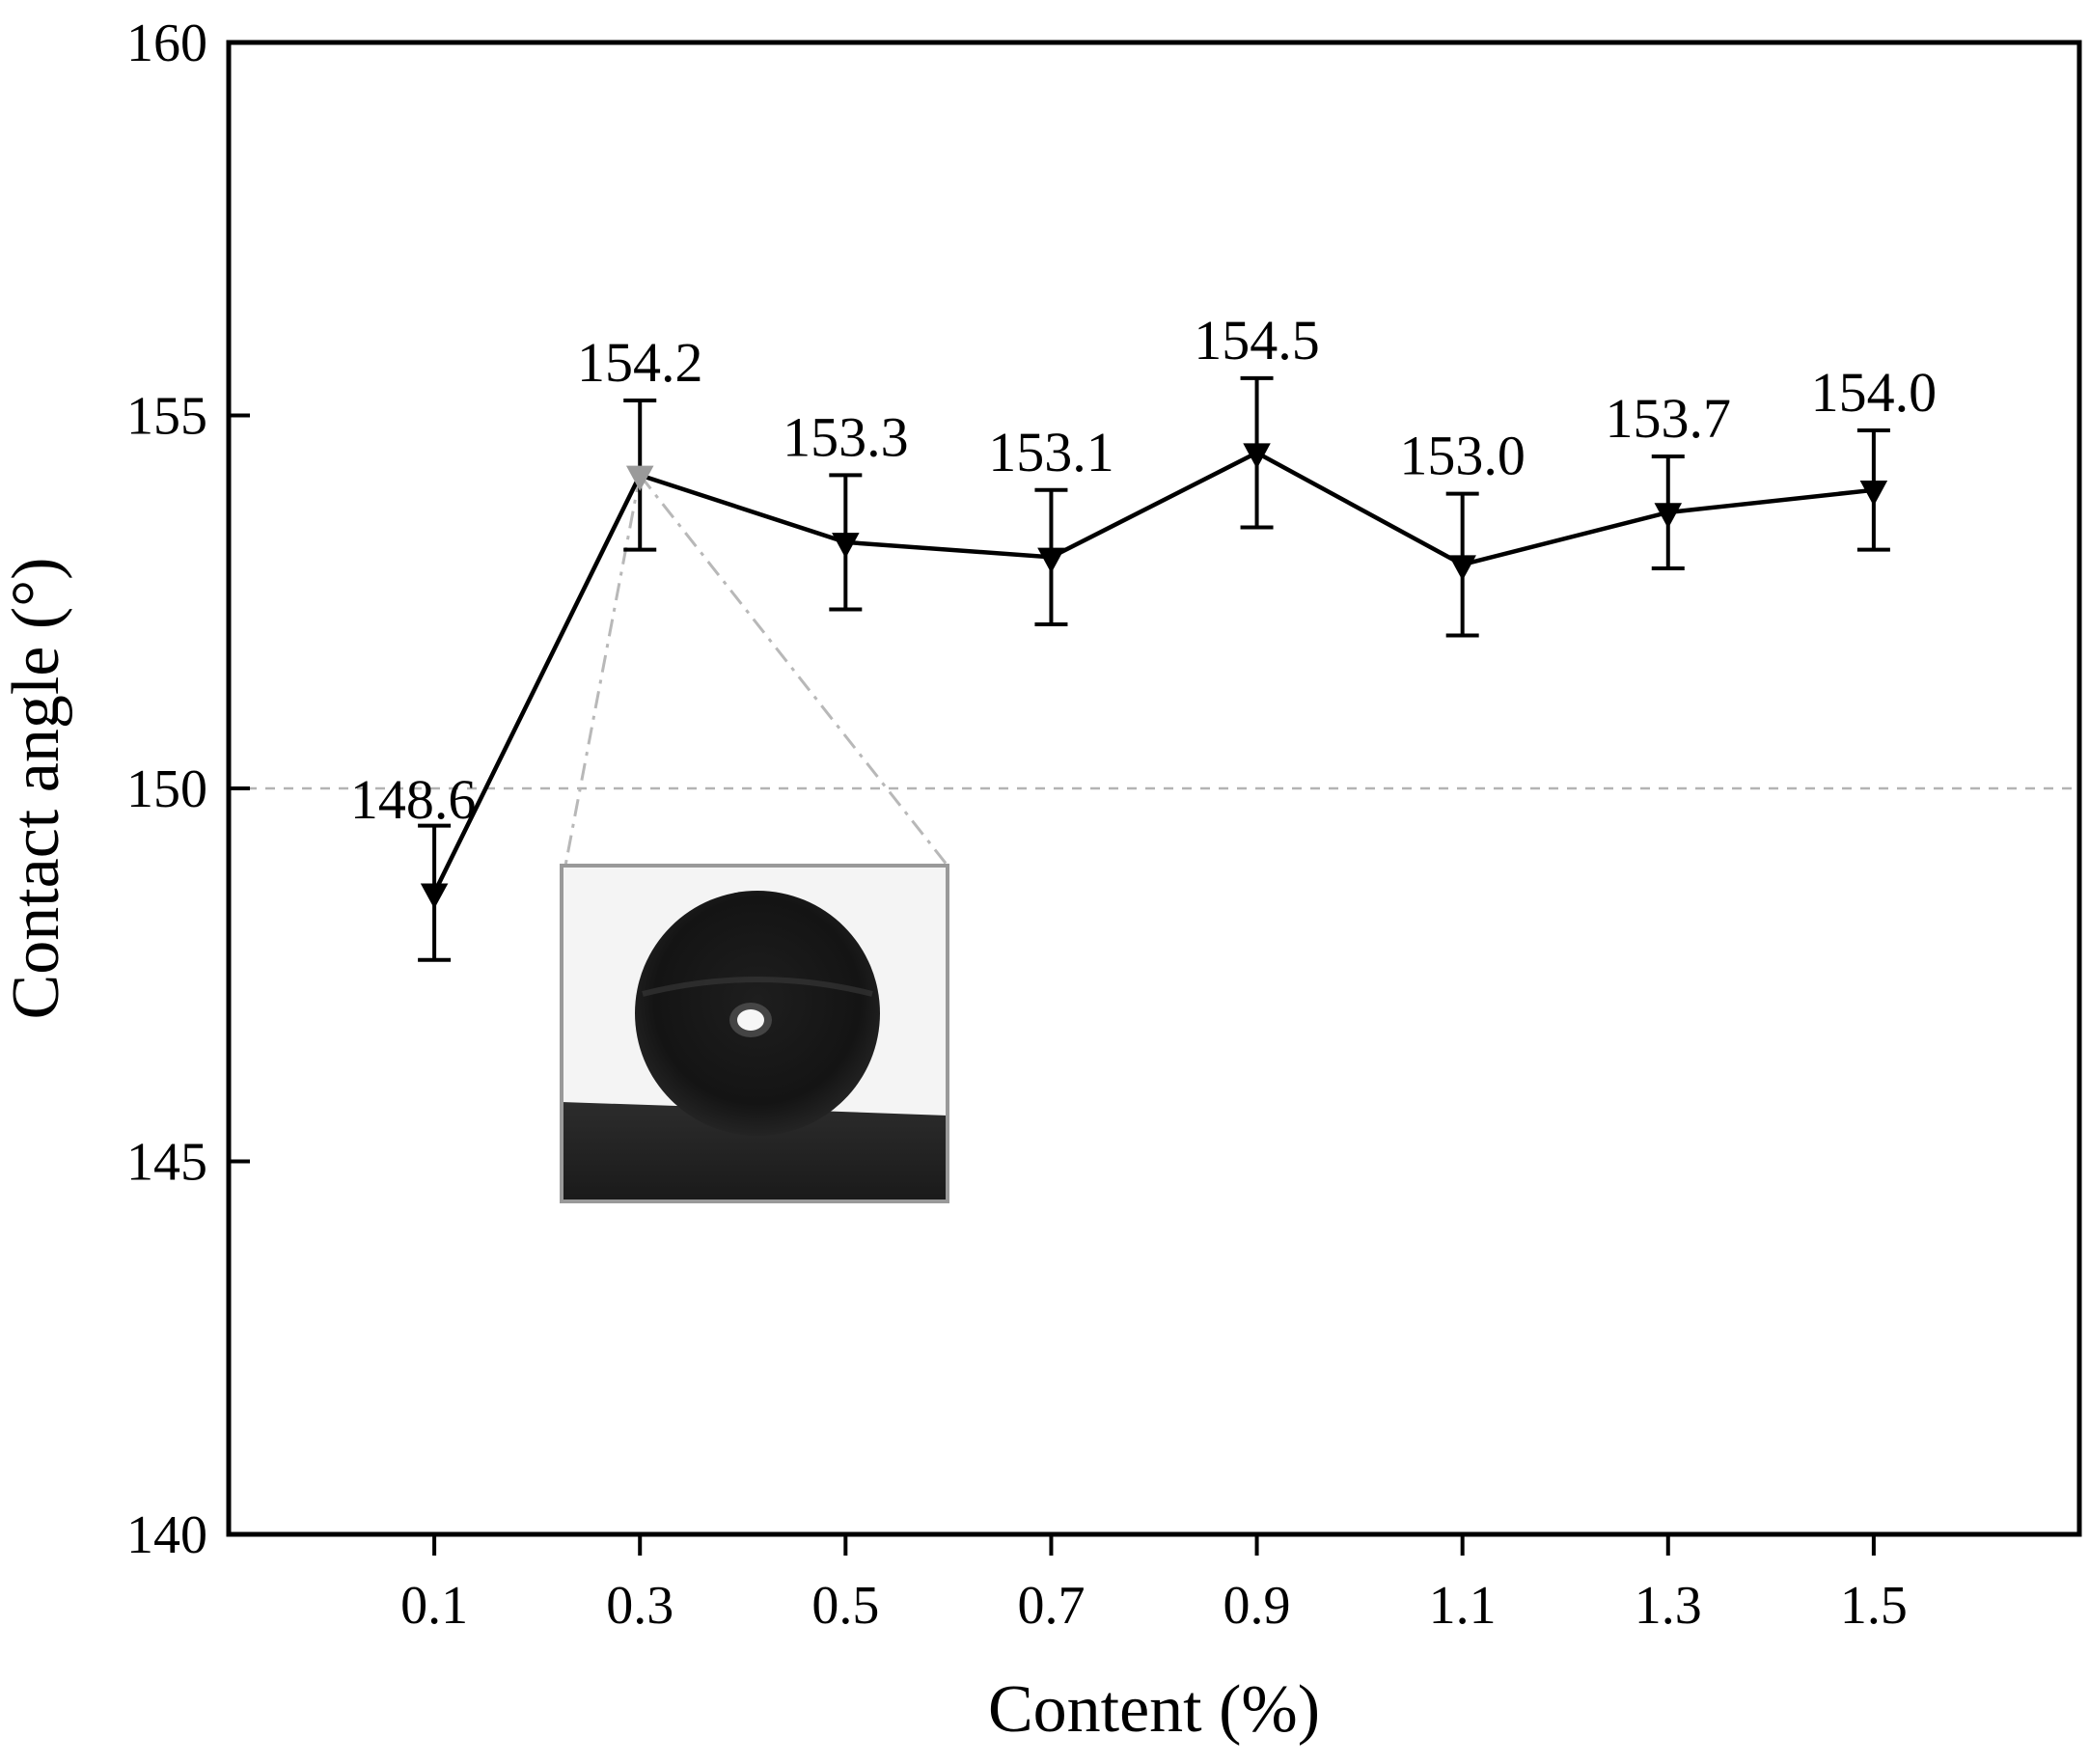  Describe the element at coordinates (1051, 523) in the screenshot. I see `data-point-0.7: 153.1` at that location.